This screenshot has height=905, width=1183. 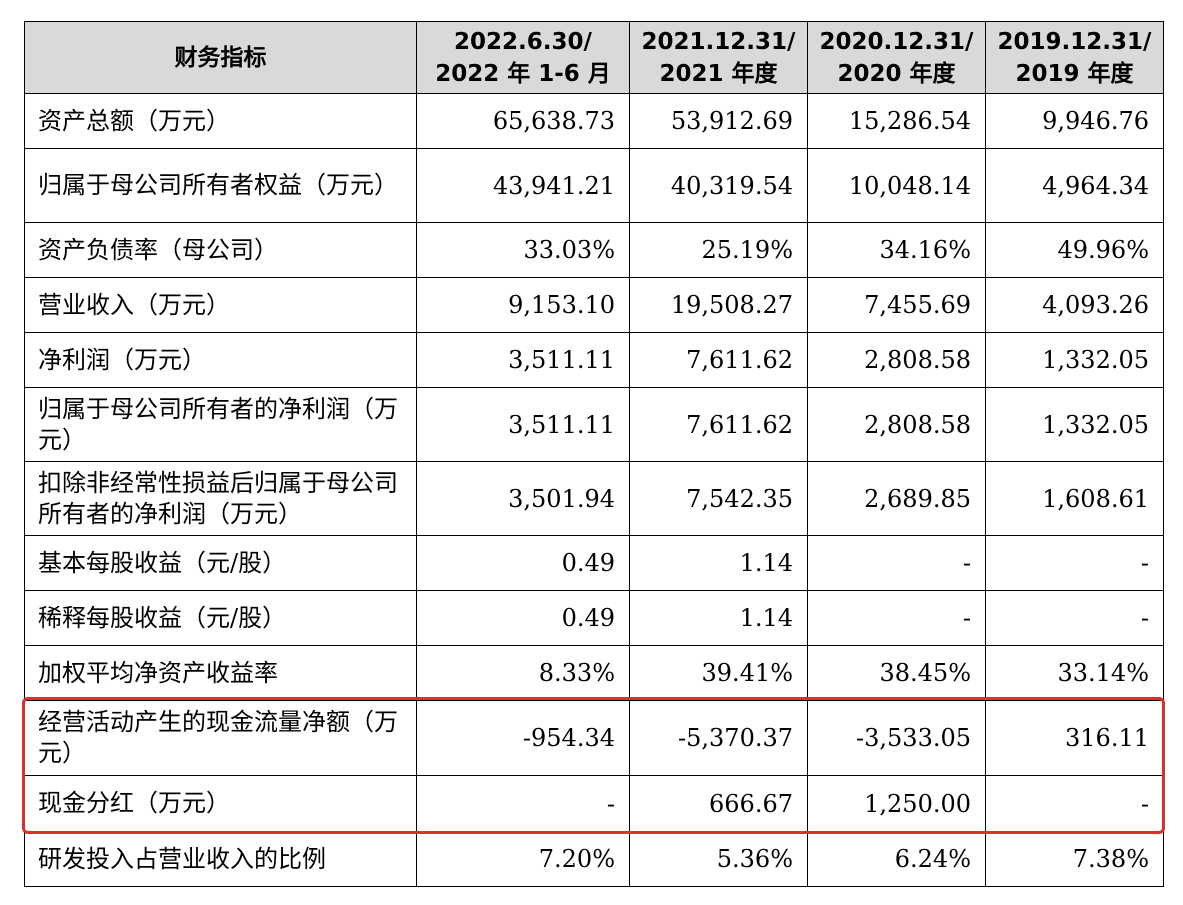 I want to click on cell-value: 10,048.14, so click(x=896, y=185).